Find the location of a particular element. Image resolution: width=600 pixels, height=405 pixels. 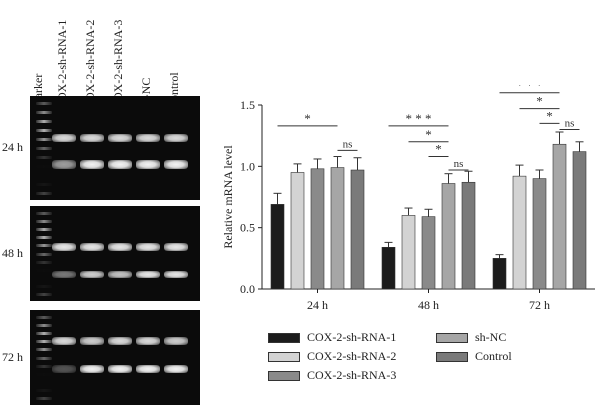

legend-label: COX-2-sh-RNA-2 is located at coordinates (352, 356).